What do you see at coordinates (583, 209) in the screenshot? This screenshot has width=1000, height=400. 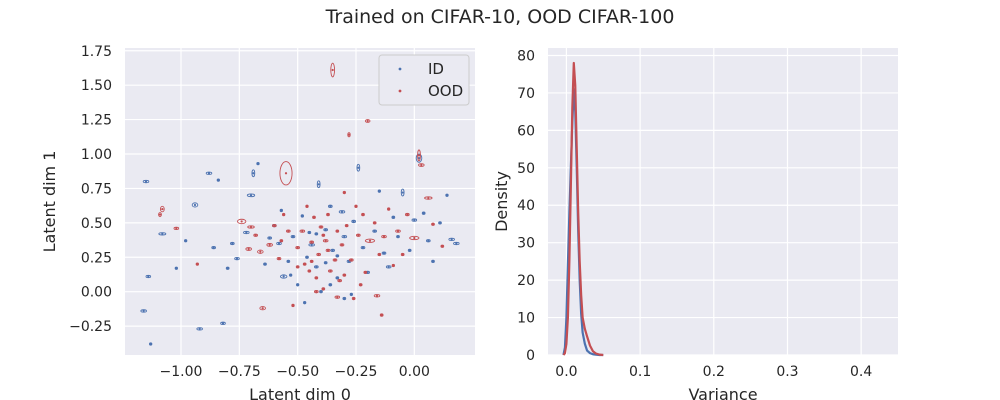 I see `density-line-ood` at bounding box center [583, 209].